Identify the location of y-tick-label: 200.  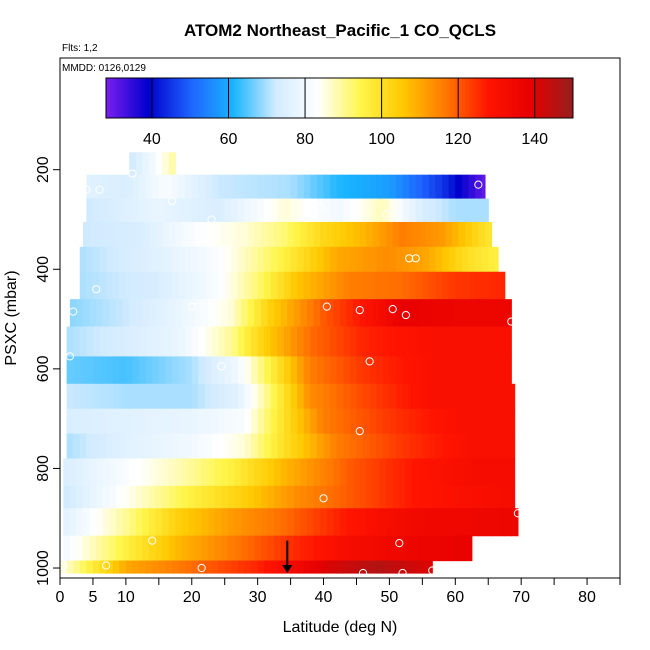
(43, 169).